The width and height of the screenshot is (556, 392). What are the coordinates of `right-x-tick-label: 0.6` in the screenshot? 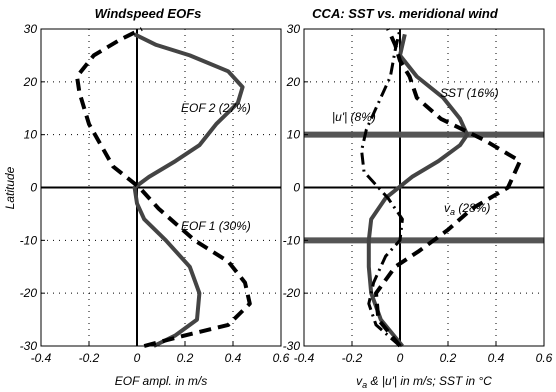 It's located at (544, 358).